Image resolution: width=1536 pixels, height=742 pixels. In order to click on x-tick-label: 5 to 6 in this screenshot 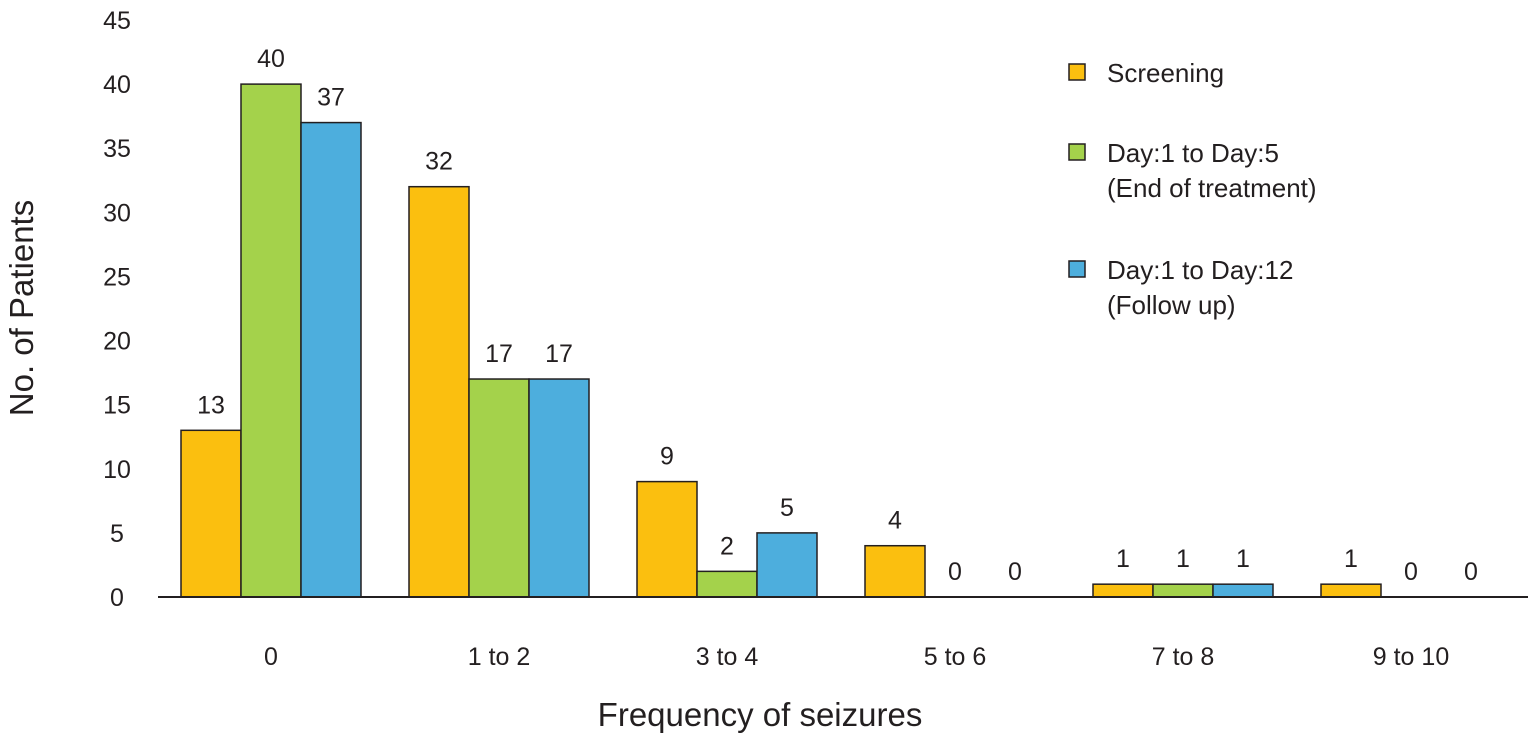, I will do `click(955, 657)`.